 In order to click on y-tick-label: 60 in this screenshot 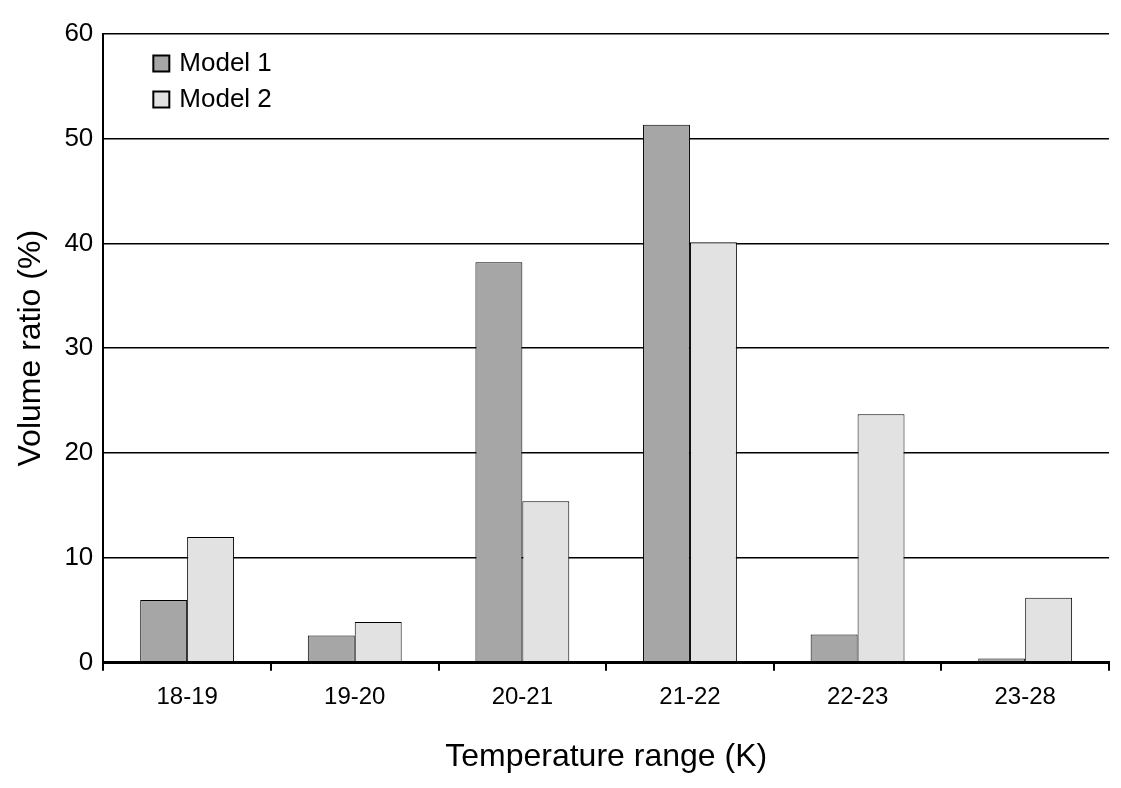, I will do `click(79, 31)`.